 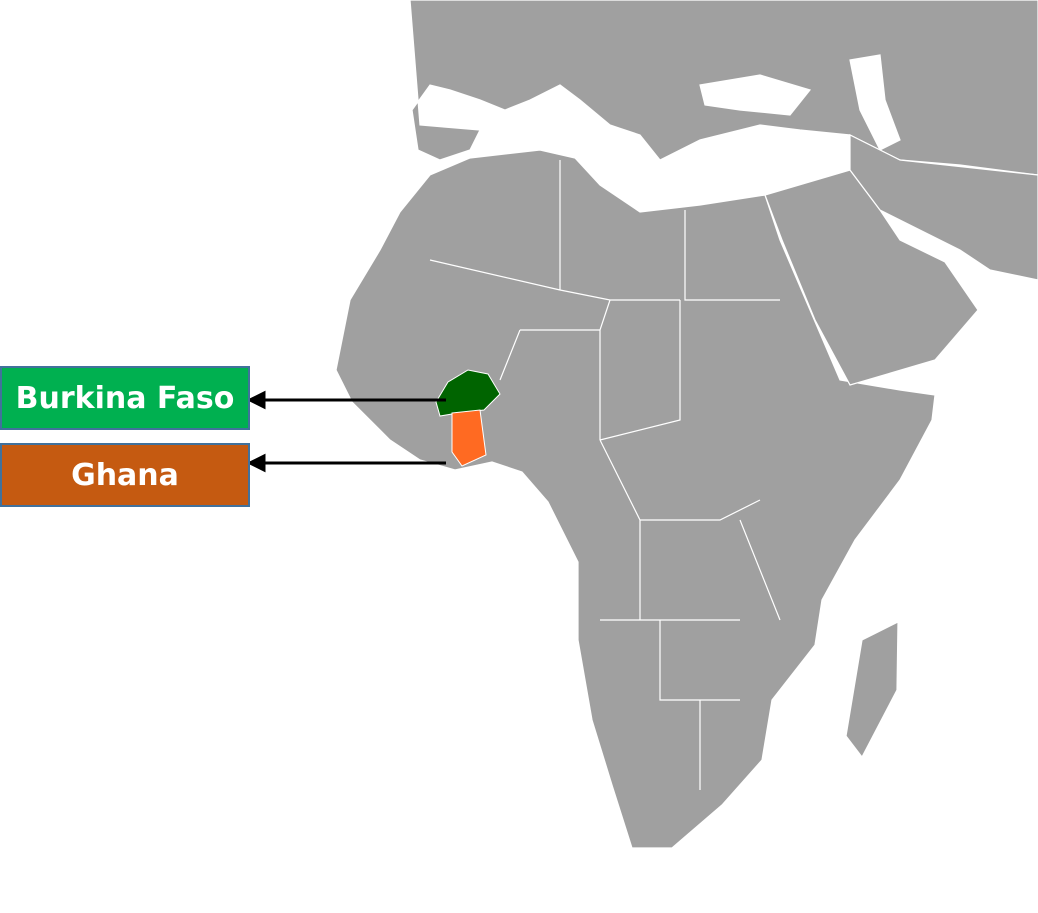 I want to click on burkina-faso-label: Burkina Faso, so click(x=125, y=398).